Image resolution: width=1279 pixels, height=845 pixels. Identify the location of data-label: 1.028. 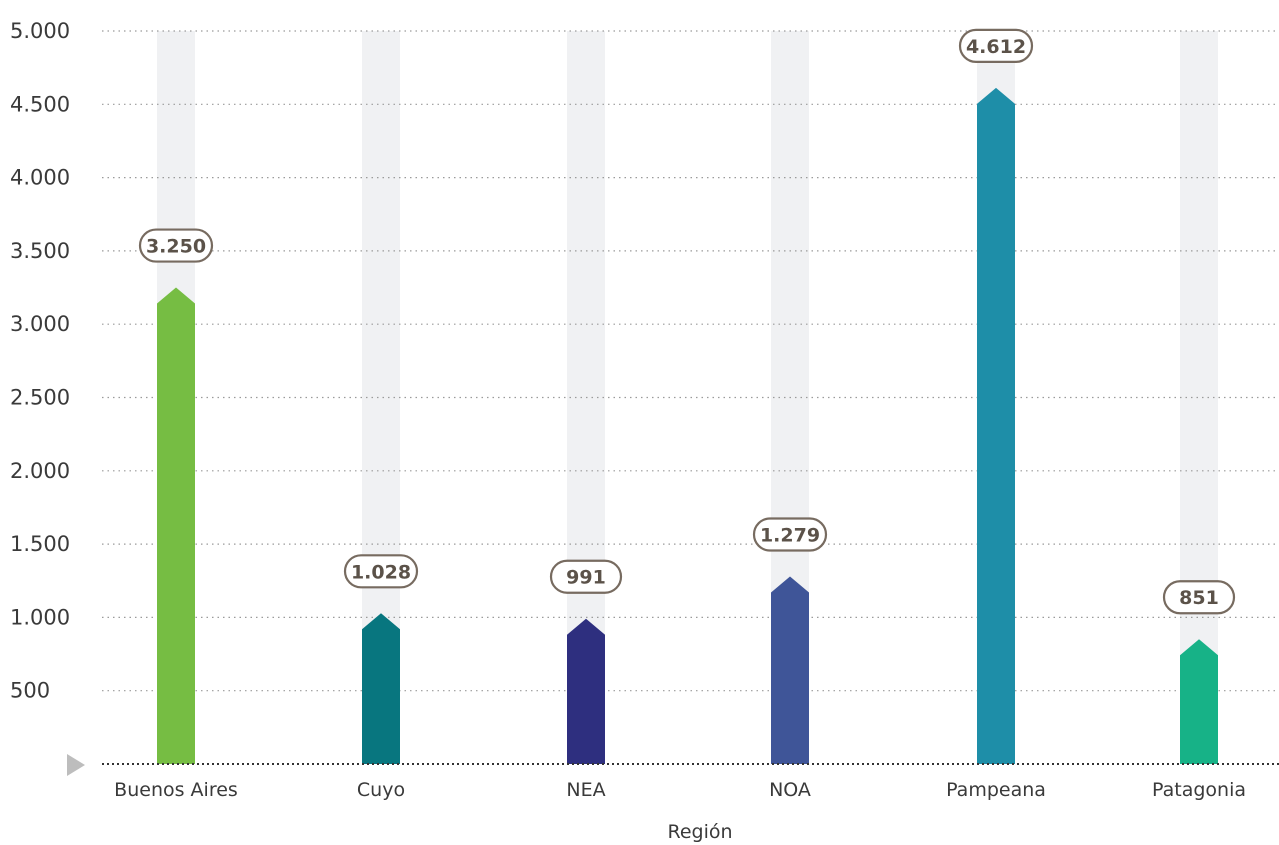
(381, 572).